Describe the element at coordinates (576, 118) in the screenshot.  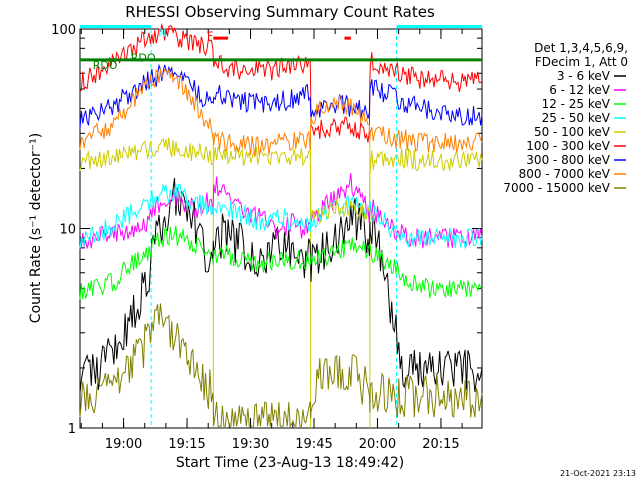
I see `legend-entry-label: 25 - 50 keV` at that location.